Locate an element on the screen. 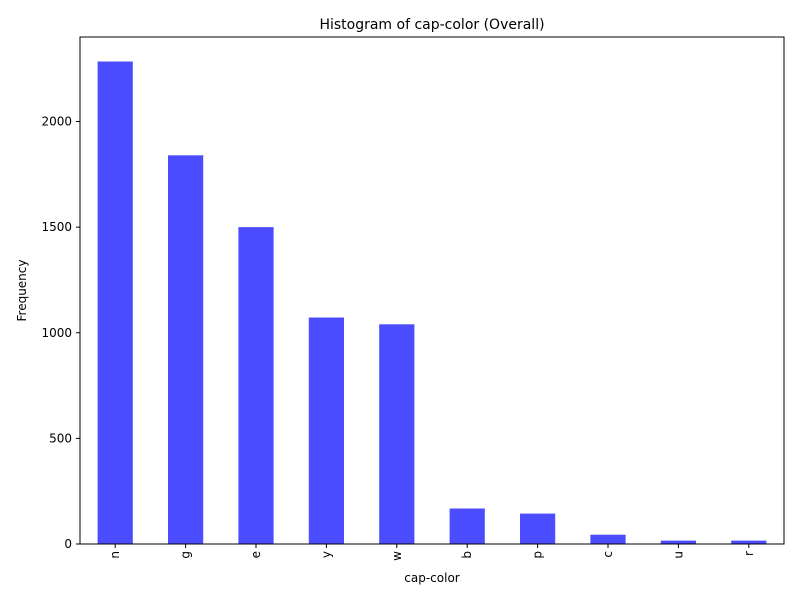  bar-c is located at coordinates (608, 539).